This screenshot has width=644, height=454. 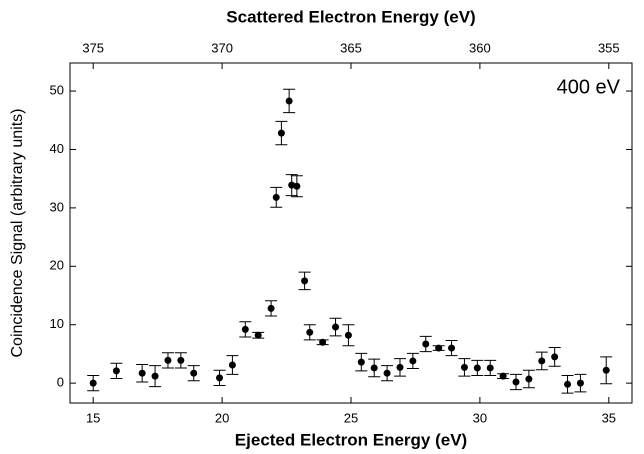 I want to click on x-tick-label: 35, so click(x=609, y=417).